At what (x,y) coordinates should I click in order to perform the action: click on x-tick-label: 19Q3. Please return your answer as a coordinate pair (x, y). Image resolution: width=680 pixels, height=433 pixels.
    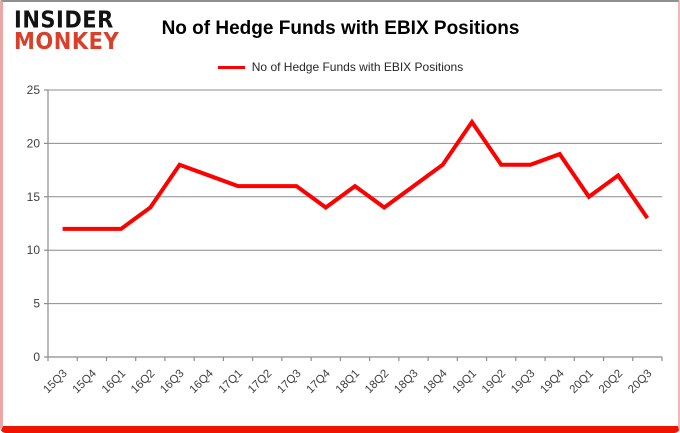
    Looking at the image, I should click on (523, 382).